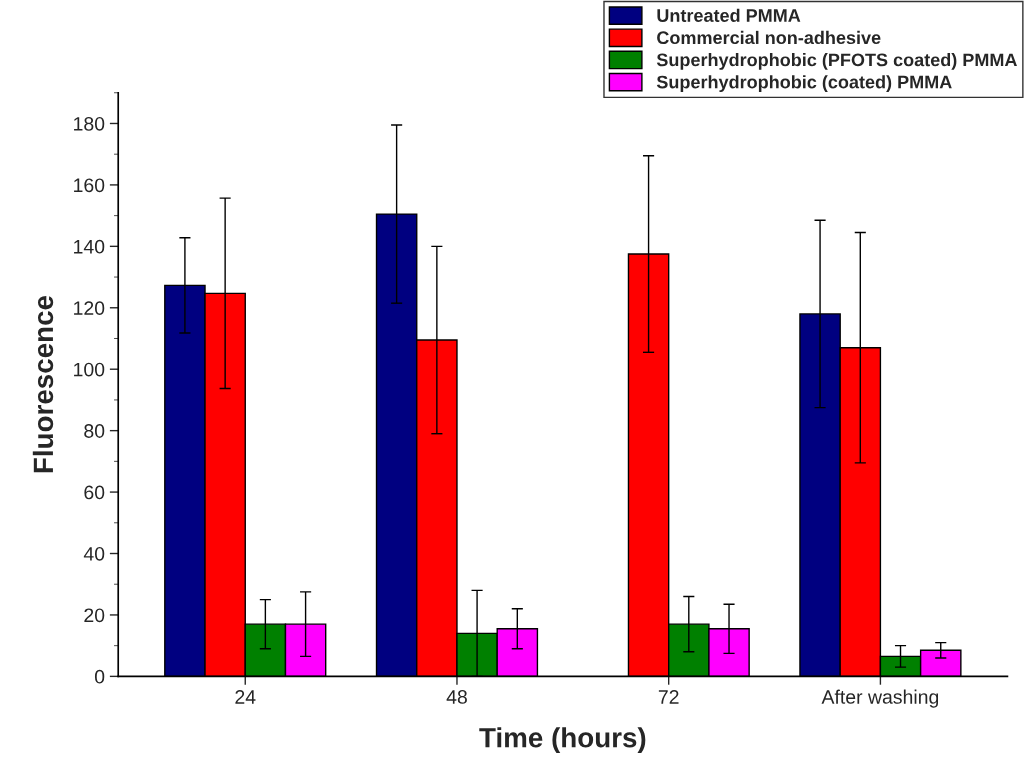  I want to click on x-tick-label: 48, so click(456, 697).